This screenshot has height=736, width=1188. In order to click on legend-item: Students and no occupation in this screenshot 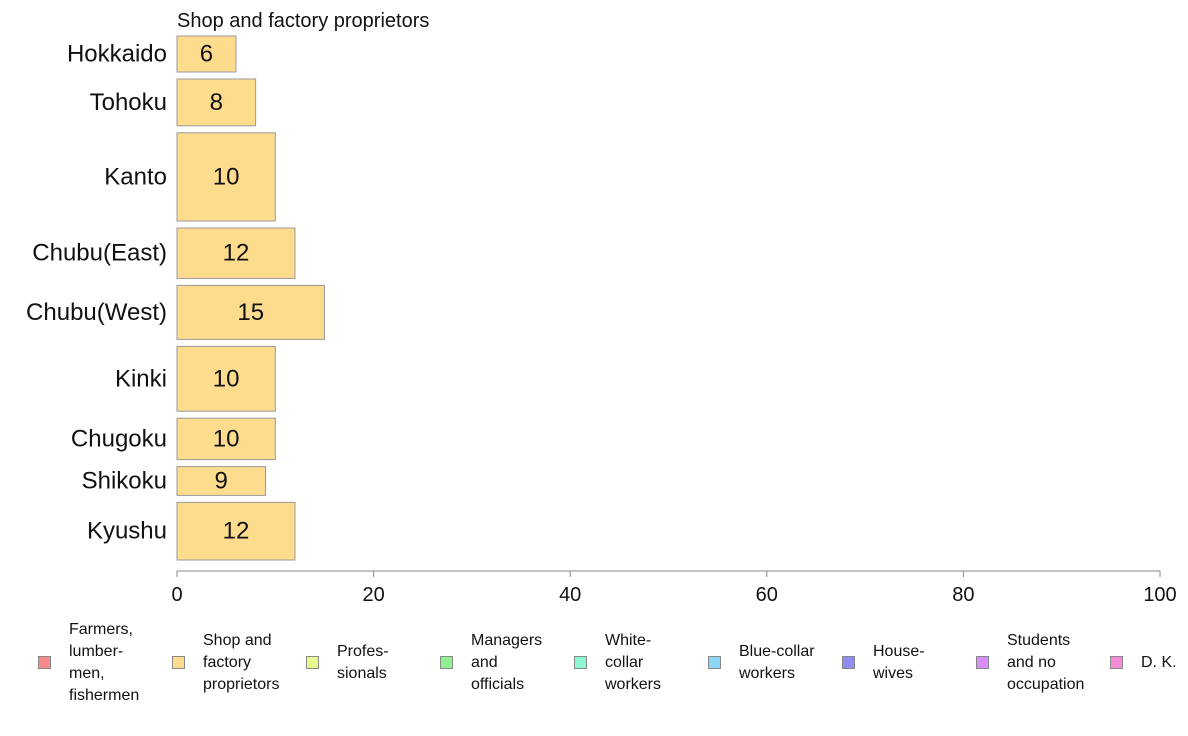, I will do `click(1030, 658)`.